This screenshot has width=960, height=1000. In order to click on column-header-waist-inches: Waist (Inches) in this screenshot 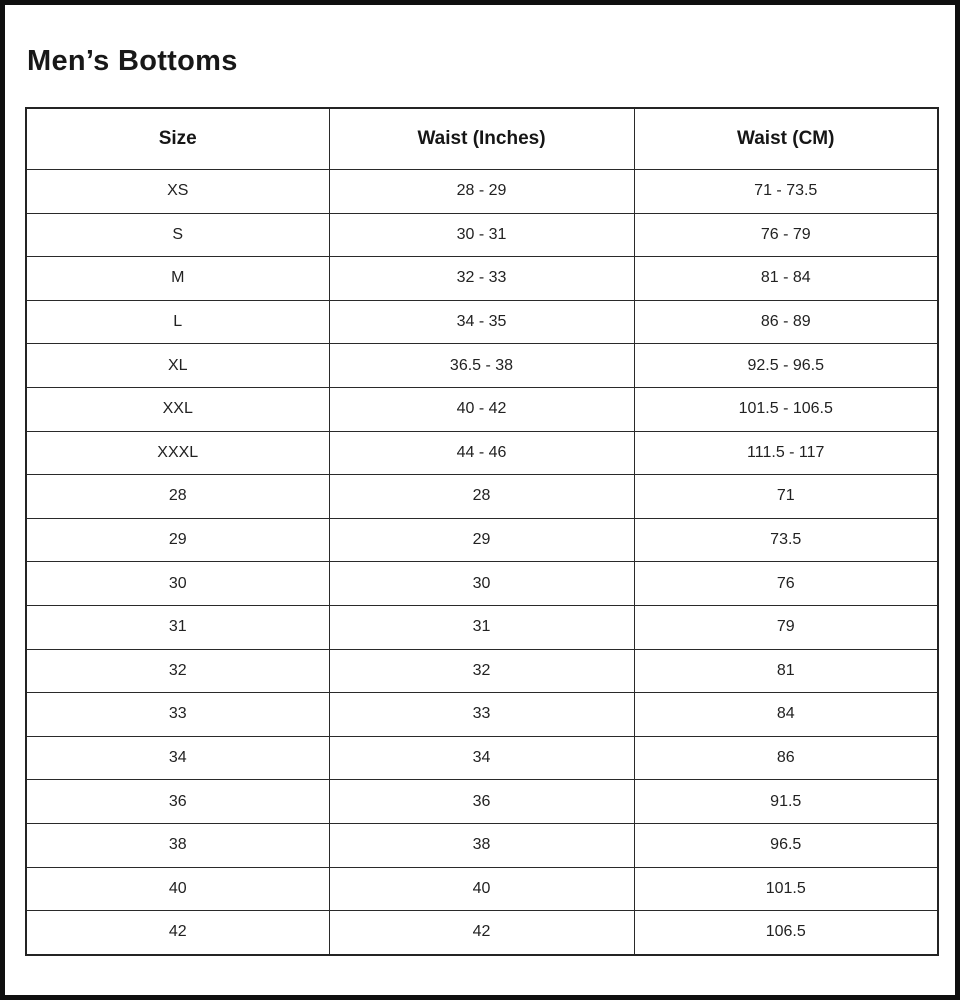, I will do `click(481, 138)`.